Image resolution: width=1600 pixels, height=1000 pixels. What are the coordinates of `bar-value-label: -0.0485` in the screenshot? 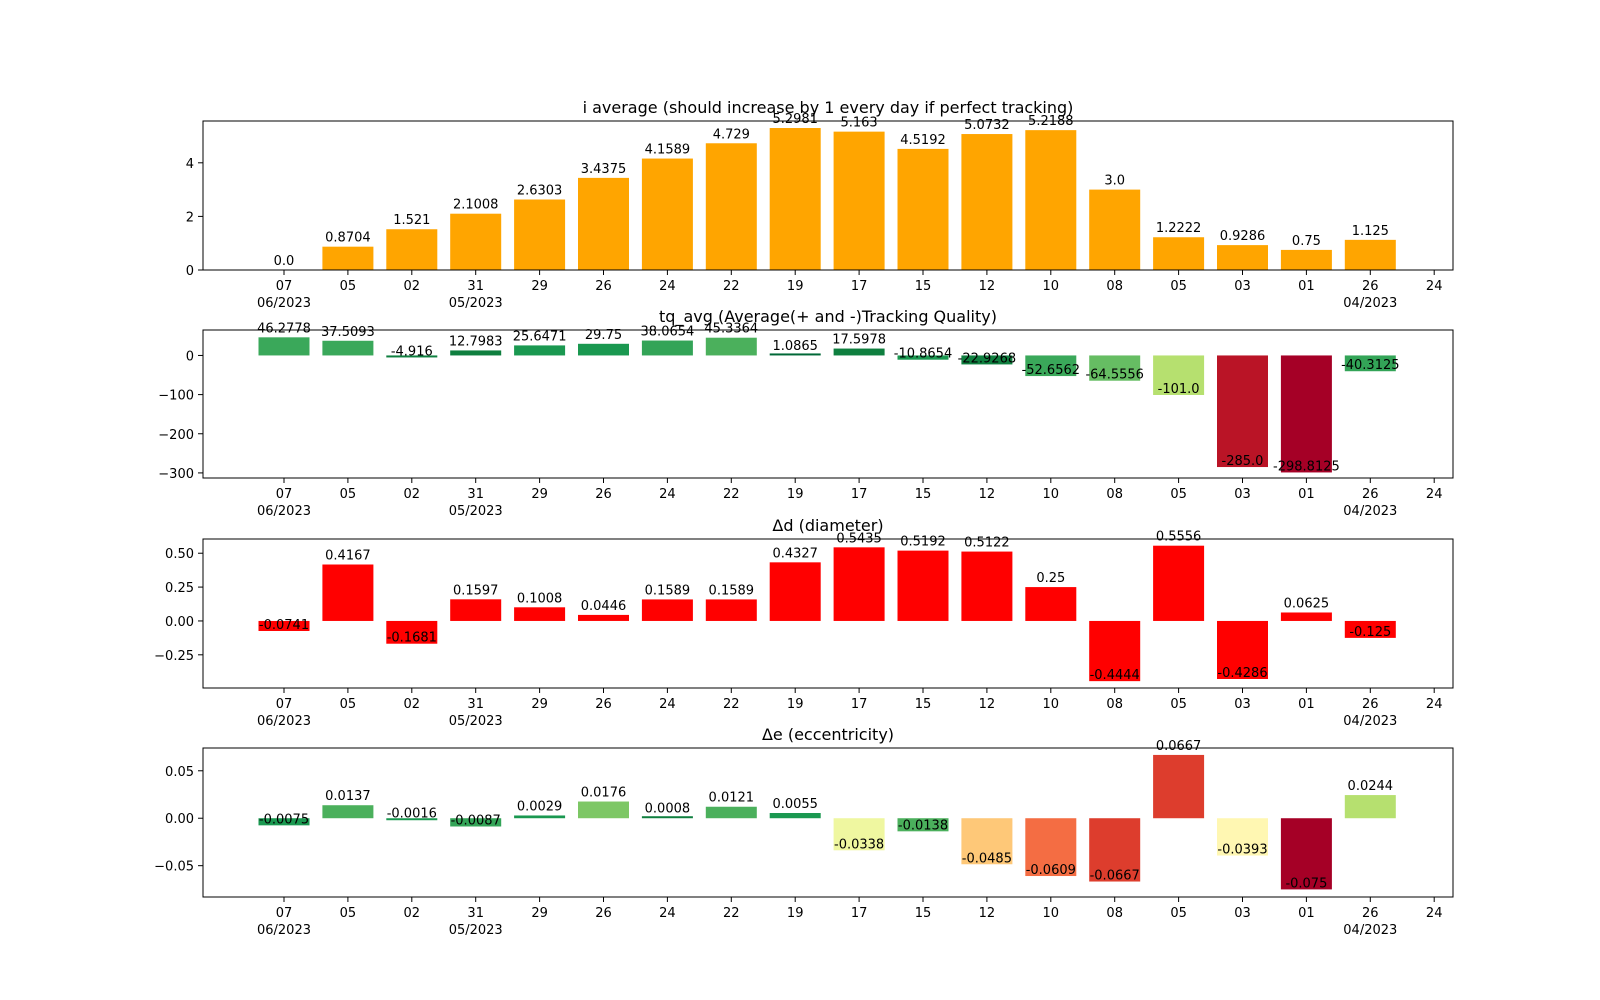 It's located at (987, 858).